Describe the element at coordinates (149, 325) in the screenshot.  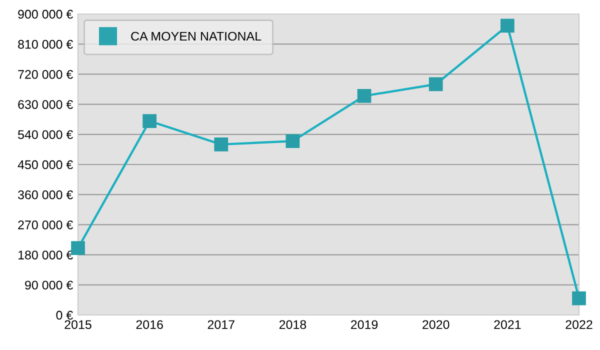
I see `x-tick-label: 2016` at that location.